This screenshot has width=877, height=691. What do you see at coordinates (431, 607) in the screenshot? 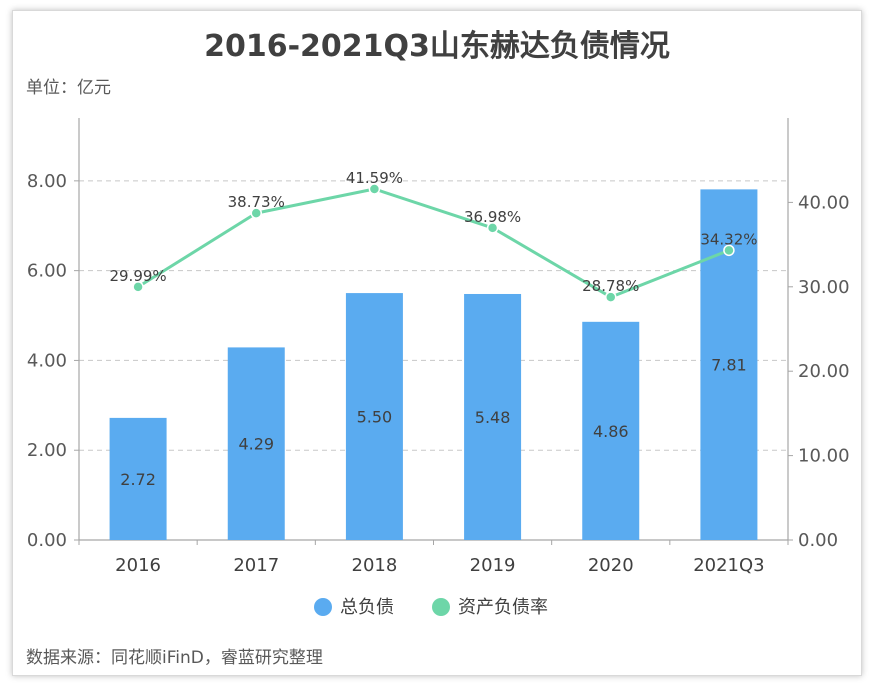
I see `legend: 总负债 资产负债率` at bounding box center [431, 607].